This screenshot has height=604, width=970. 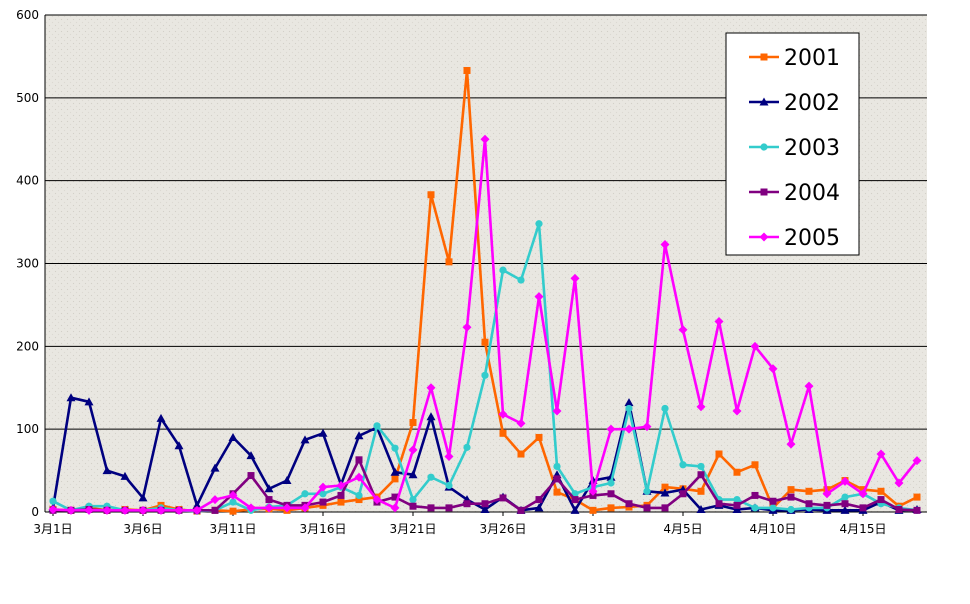 What do you see at coordinates (812, 193) in the screenshot?
I see `legend-label: 2004` at bounding box center [812, 193].